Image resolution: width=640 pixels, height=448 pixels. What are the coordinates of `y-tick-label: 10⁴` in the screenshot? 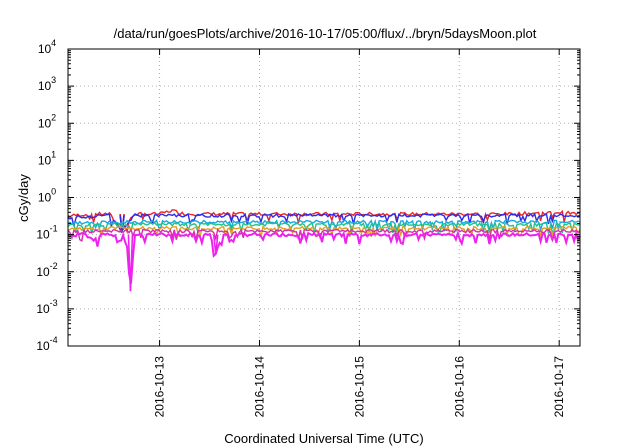 It's located at (47, 47).